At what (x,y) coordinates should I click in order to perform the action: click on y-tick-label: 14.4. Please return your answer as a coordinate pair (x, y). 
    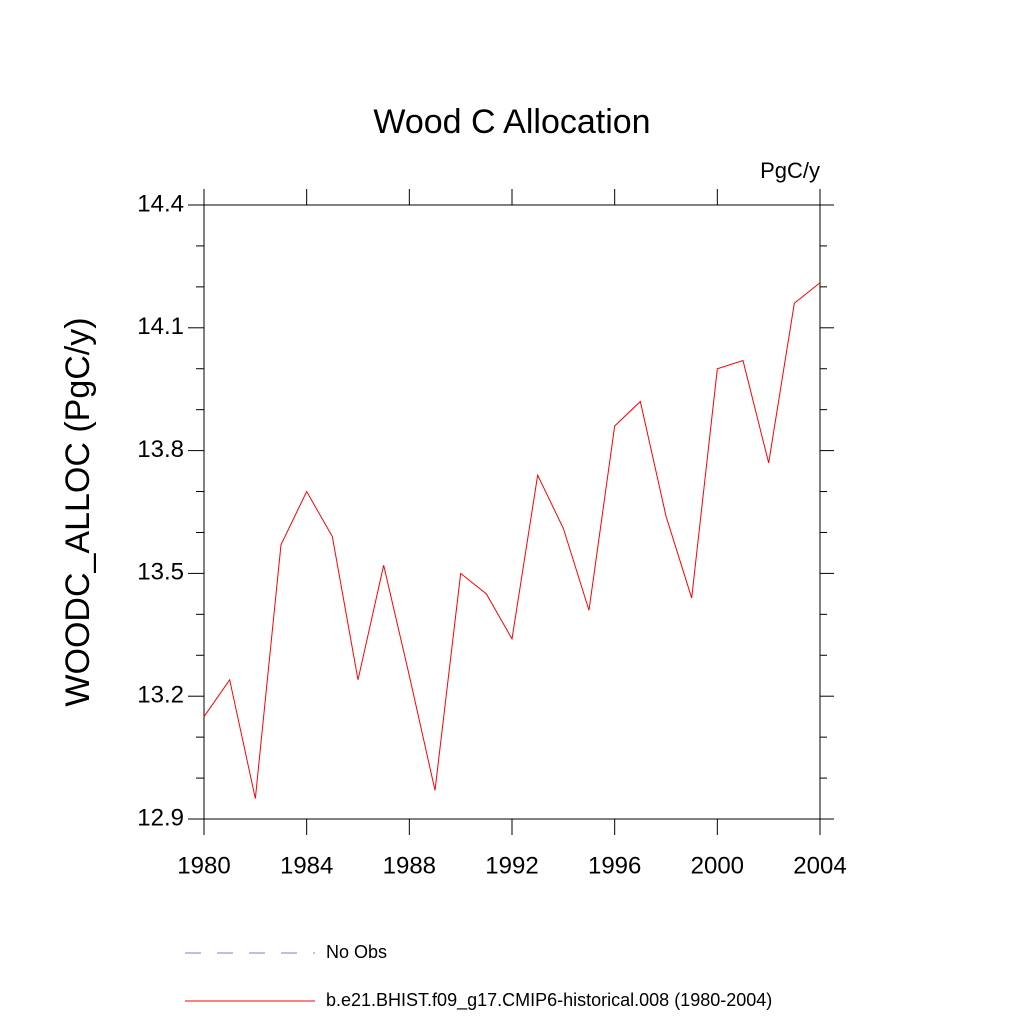
    Looking at the image, I should click on (160, 203).